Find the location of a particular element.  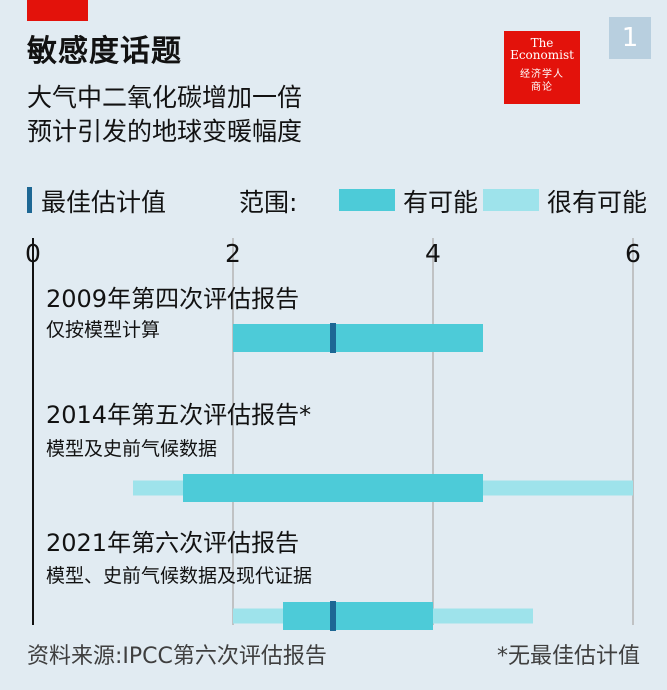

legend-range-label: 范围: is located at coordinates (268, 202).